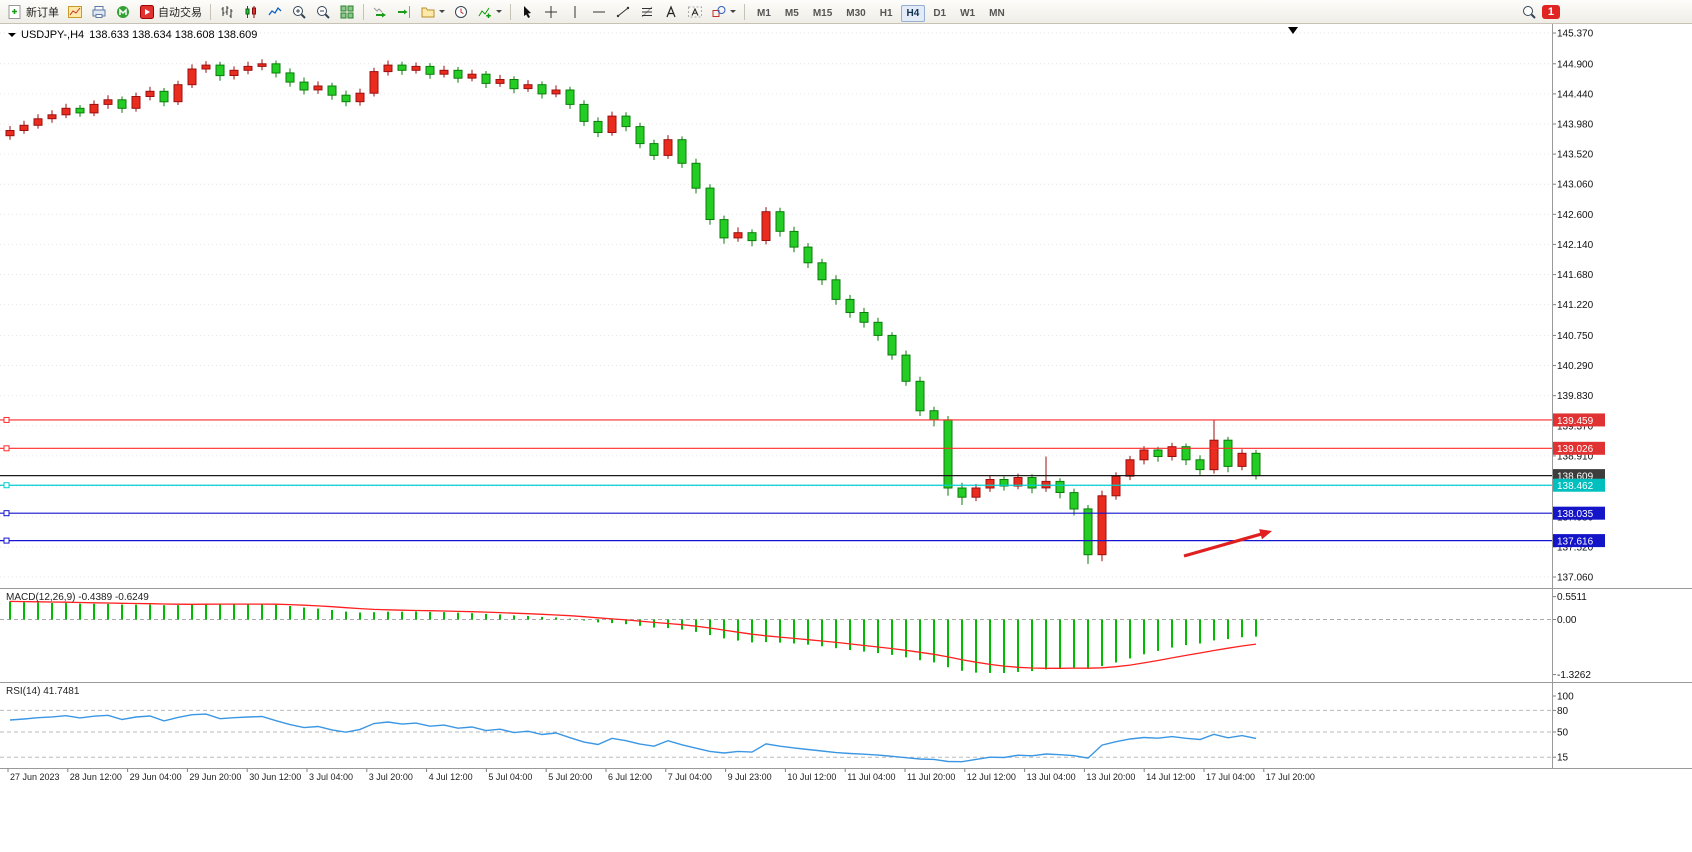  What do you see at coordinates (461, 12) in the screenshot?
I see `period-clock-button` at bounding box center [461, 12].